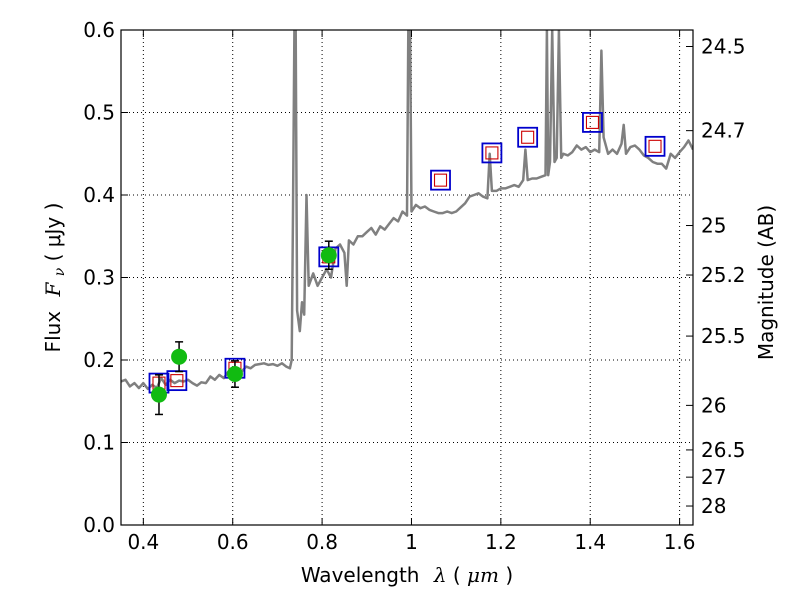 This screenshot has height=600, width=800. What do you see at coordinates (590, 542) in the screenshot?
I see `x-tick-label: 1.4` at bounding box center [590, 542].